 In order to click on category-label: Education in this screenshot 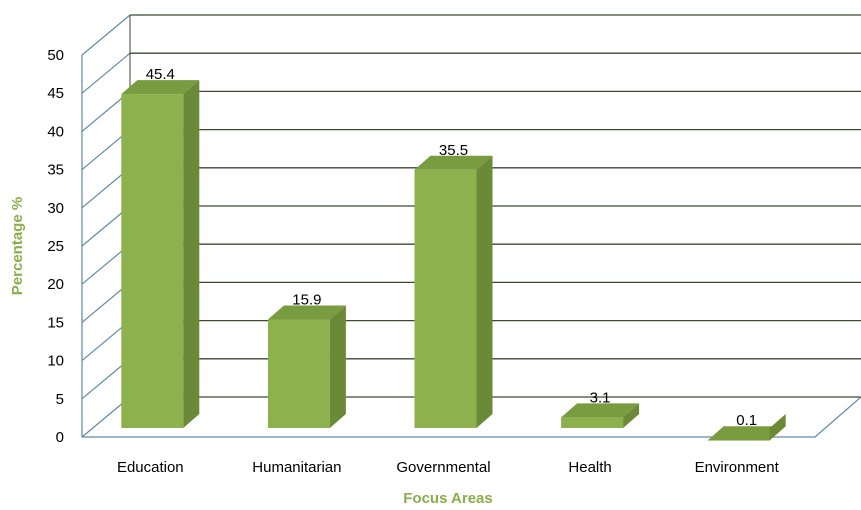, I will do `click(150, 467)`.